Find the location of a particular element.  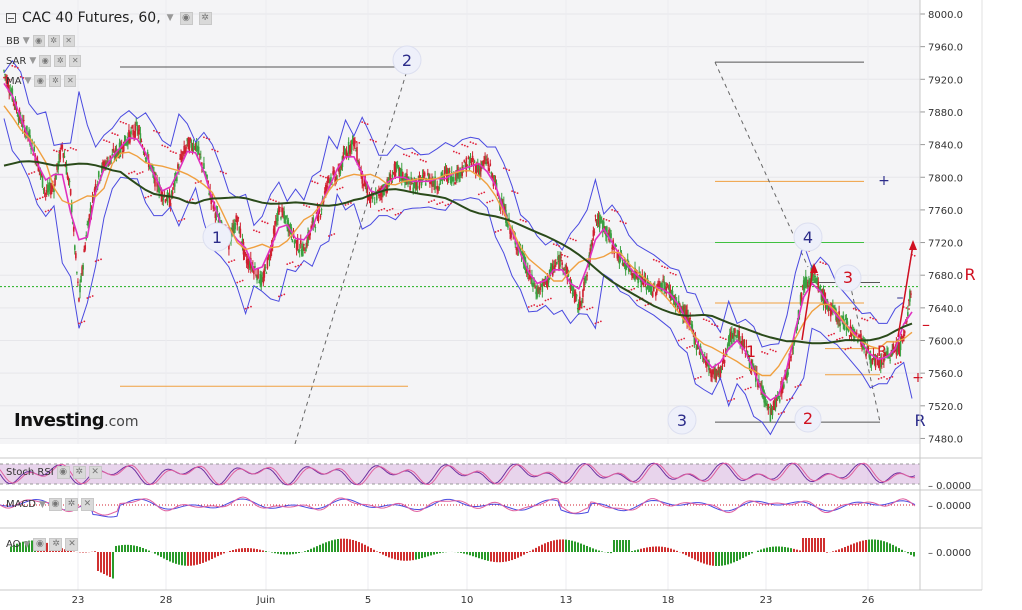

wave-label-bg is located at coordinates (682, 420).